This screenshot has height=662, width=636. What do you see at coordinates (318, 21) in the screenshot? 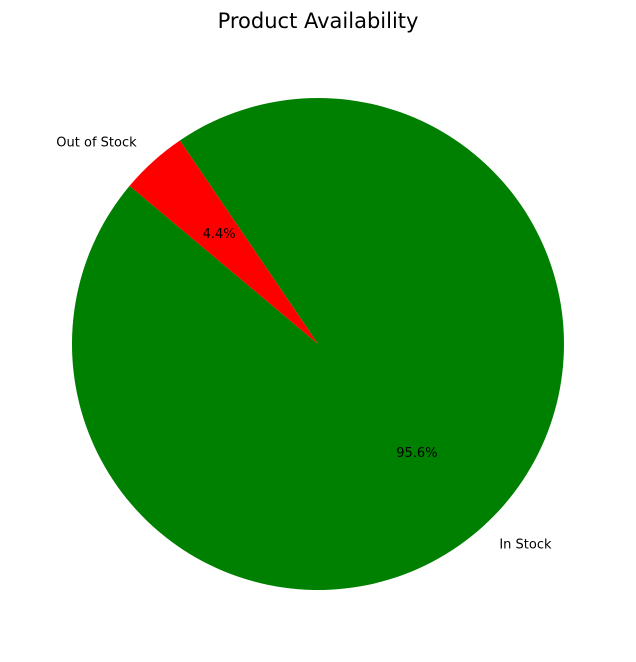
I see `chart-title: Product Availability` at bounding box center [318, 21].